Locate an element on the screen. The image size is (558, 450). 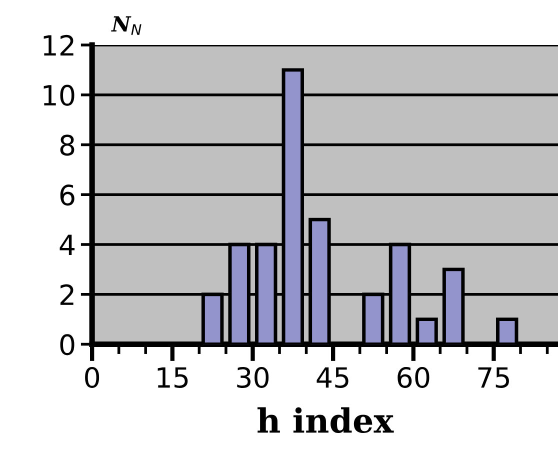
y-tick-label: 2 is located at coordinates (67, 294).